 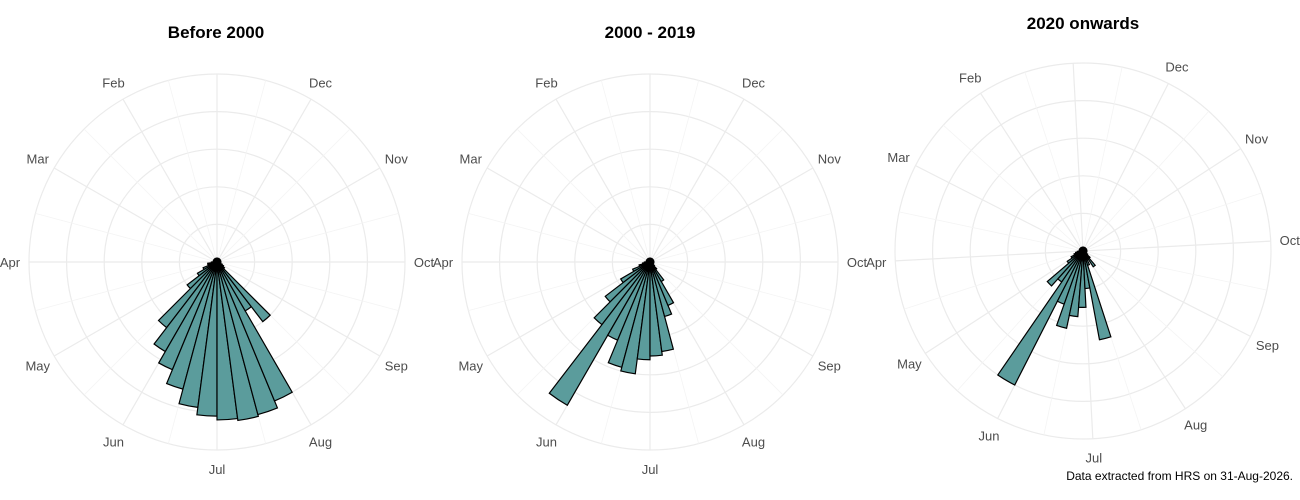 What do you see at coordinates (1179, 476) in the screenshot?
I see `source-caption: Data extracted from HRS on 31-Aug-2026.` at bounding box center [1179, 476].